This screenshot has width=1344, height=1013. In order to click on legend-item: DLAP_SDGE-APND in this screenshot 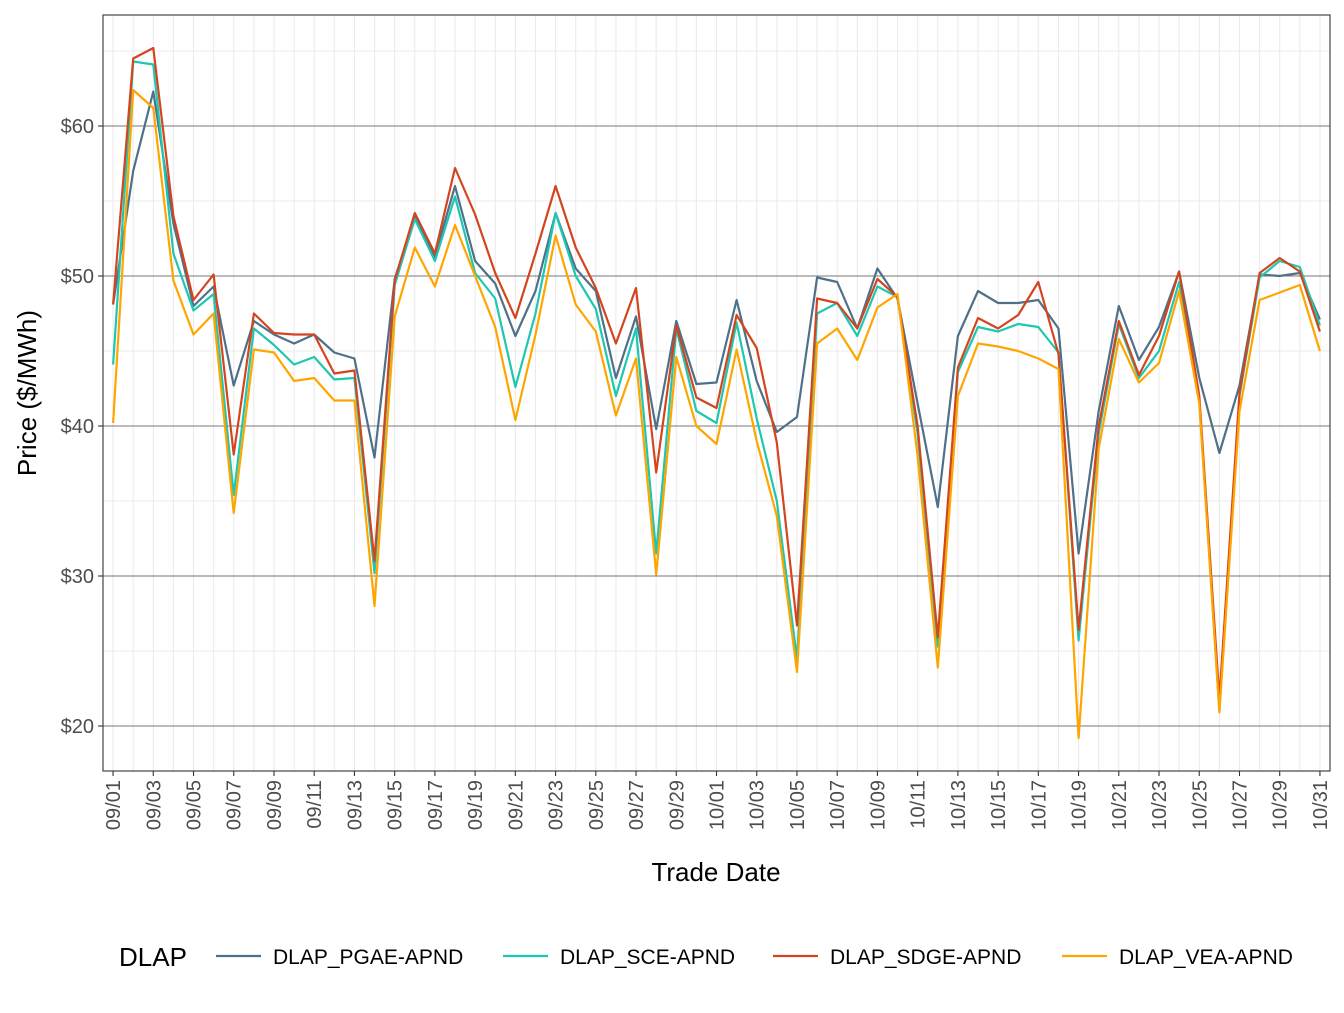, I will do `click(897, 957)`.